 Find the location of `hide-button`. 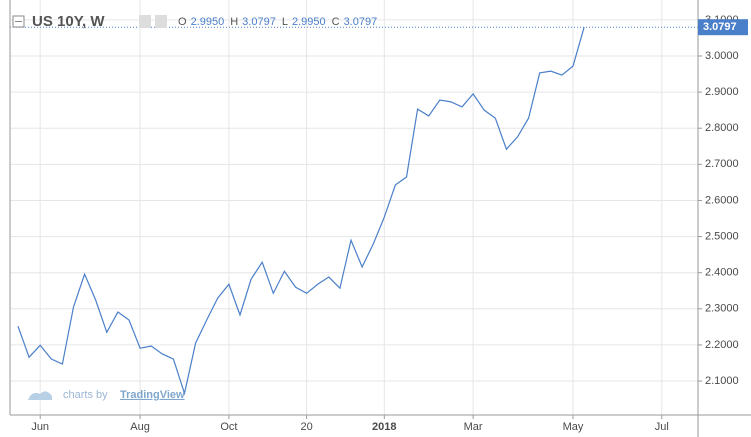

hide-button is located at coordinates (161, 21).